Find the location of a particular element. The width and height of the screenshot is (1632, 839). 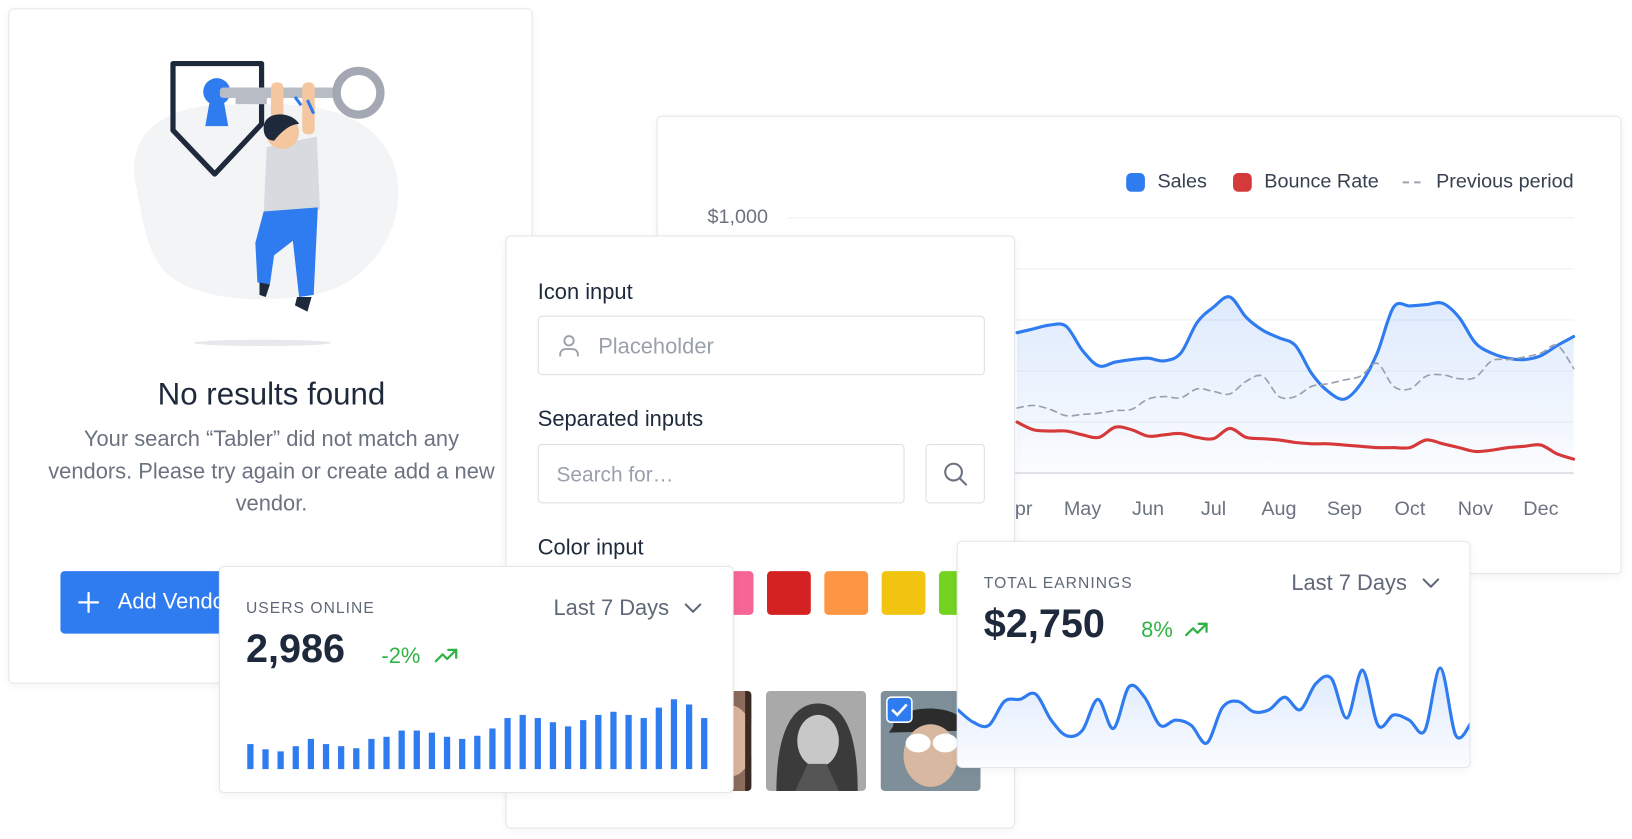

metric: 2,986 is located at coordinates (295, 649).